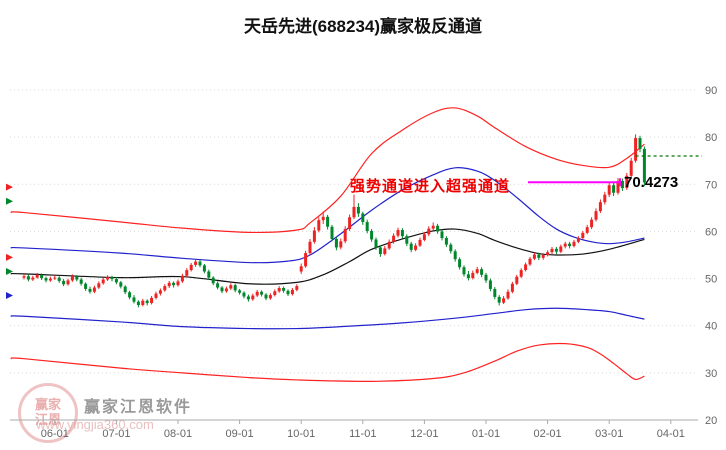  What do you see at coordinates (327, 362) in the screenshot?
I see `band-outer-support` at bounding box center [327, 362].